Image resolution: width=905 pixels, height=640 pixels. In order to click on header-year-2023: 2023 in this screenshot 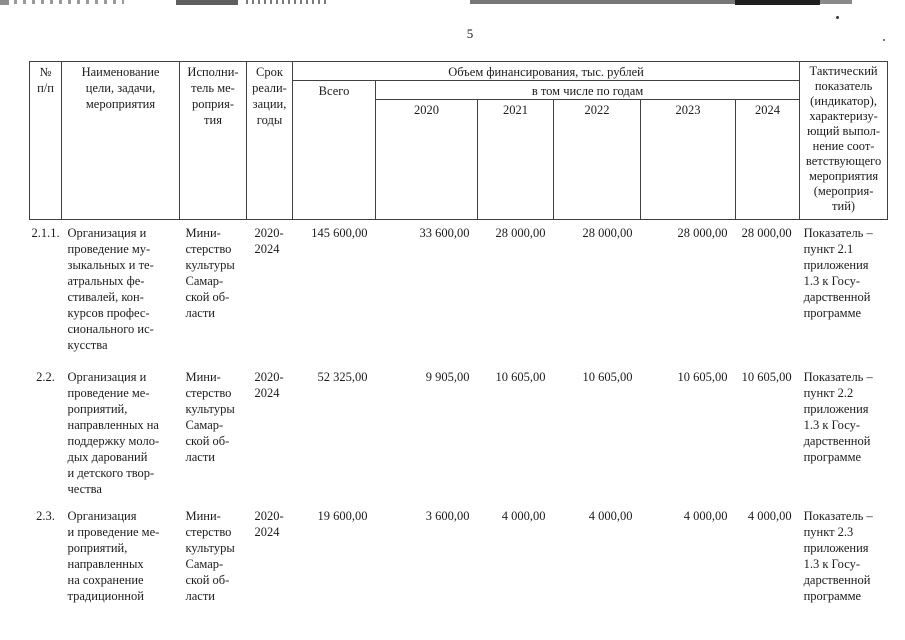, I will do `click(688, 159)`.